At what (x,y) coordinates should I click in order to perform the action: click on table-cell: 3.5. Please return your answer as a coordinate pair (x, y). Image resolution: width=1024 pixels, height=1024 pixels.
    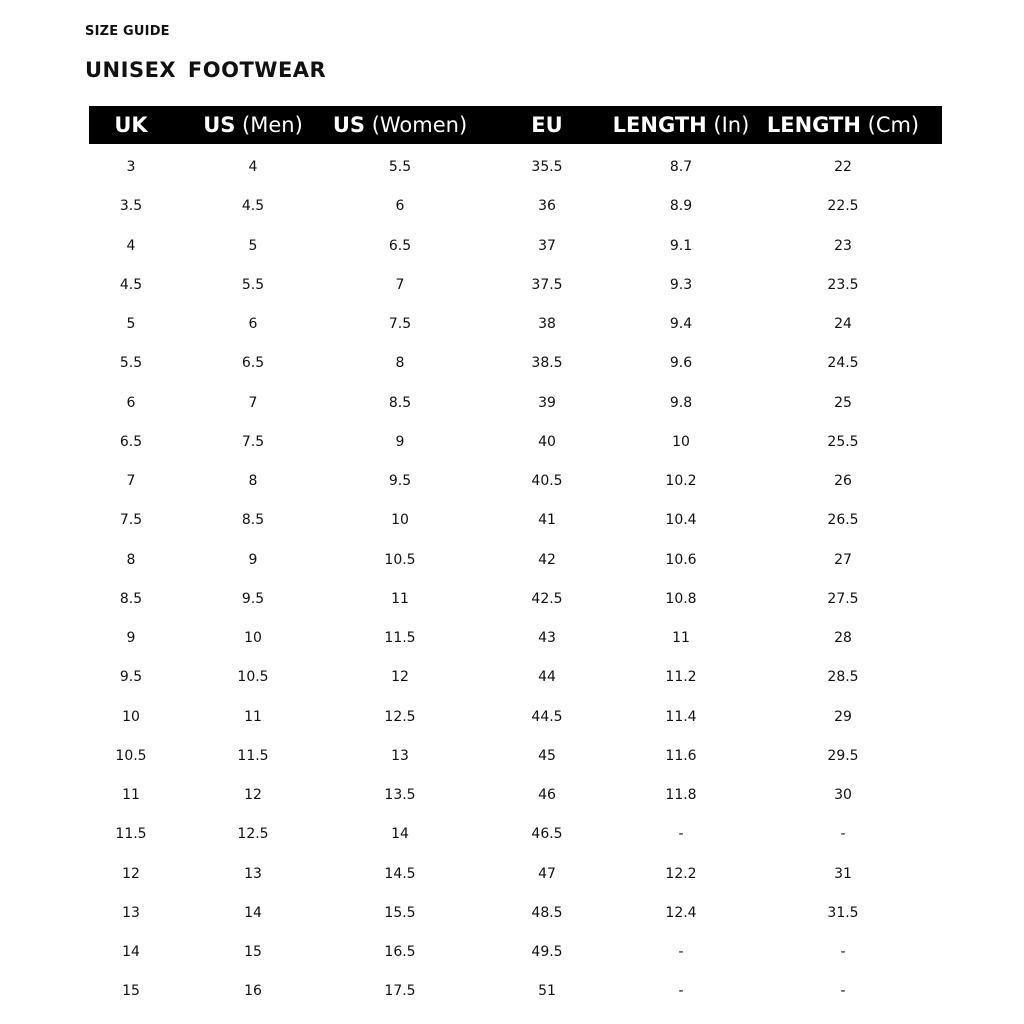
    Looking at the image, I should click on (131, 206).